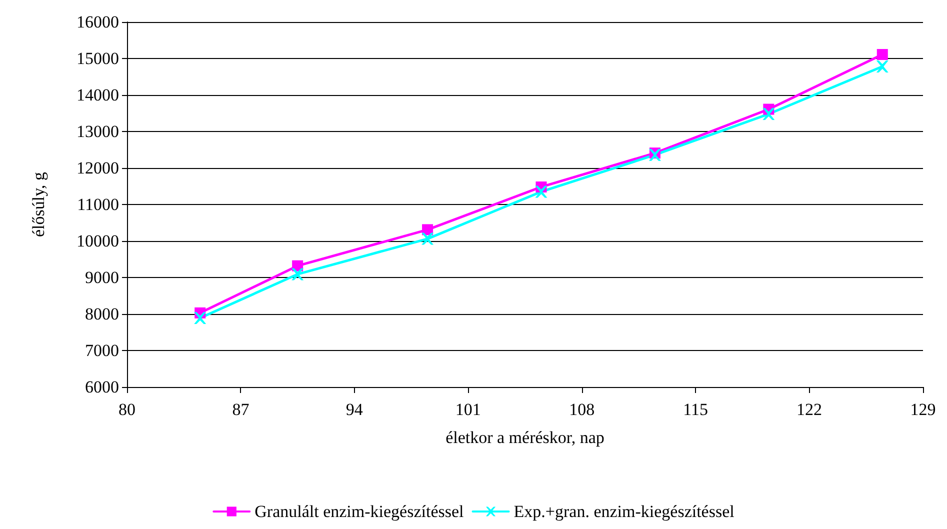 Image resolution: width=947 pixels, height=529 pixels. I want to click on legend-label: Exp.+gran. enzim-kiegészítéssel, so click(624, 511).